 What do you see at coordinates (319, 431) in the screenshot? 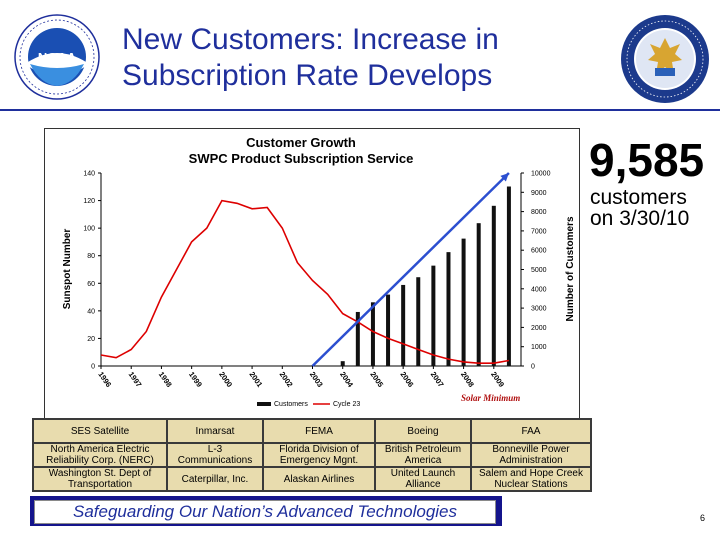
I see `table-cell: FEMA` at bounding box center [319, 431].